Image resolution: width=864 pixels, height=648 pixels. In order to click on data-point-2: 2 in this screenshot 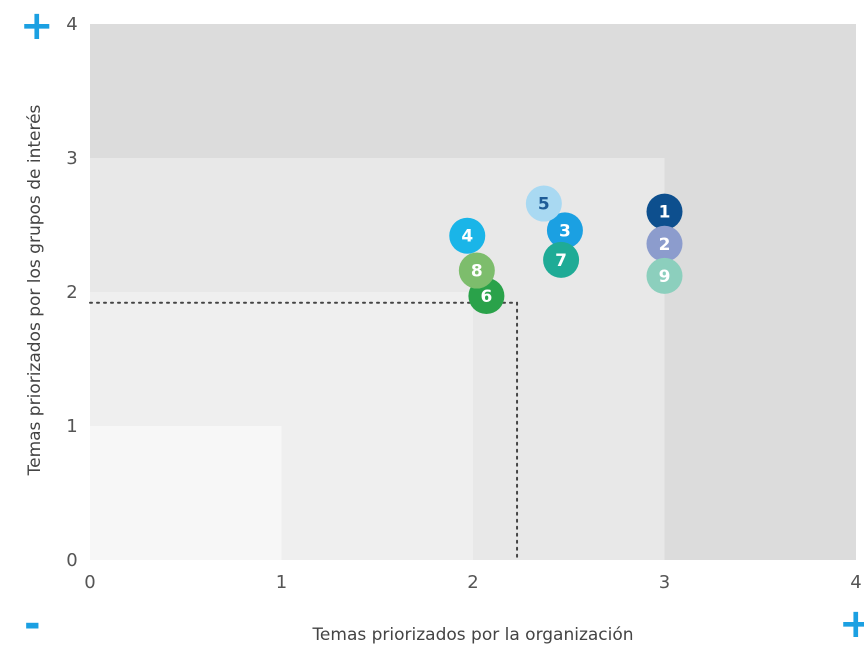, I will do `click(664, 243)`.